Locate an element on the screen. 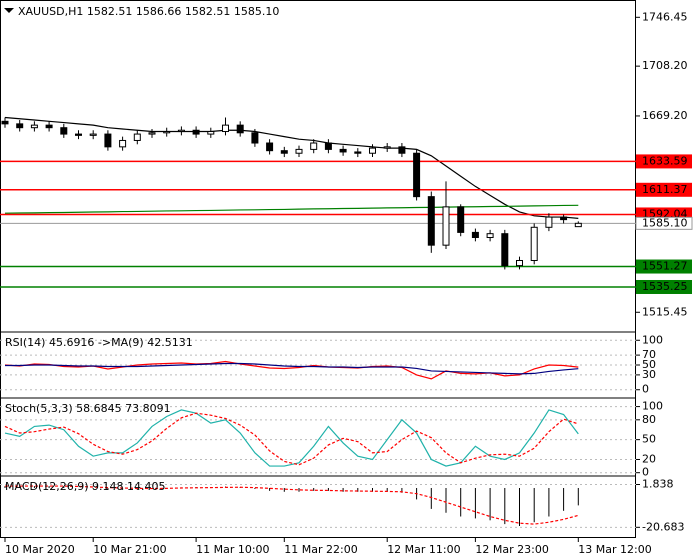 The width and height of the screenshot is (700, 560). moving-average is located at coordinates (291, 209).